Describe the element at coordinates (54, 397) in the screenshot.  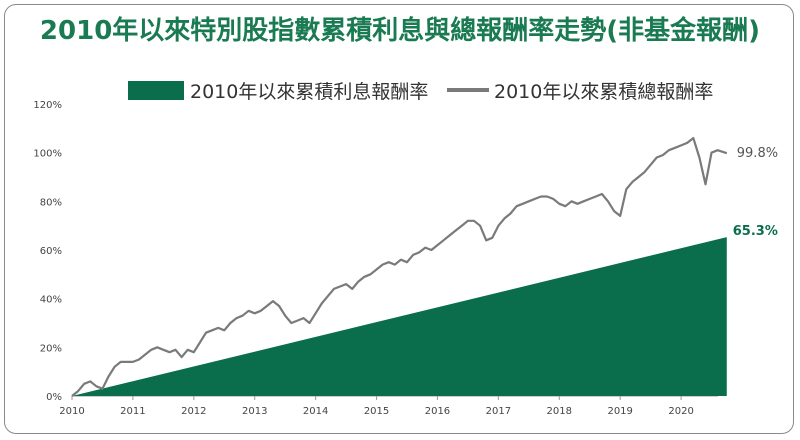
I see `y-tick-label: 0%` at that location.